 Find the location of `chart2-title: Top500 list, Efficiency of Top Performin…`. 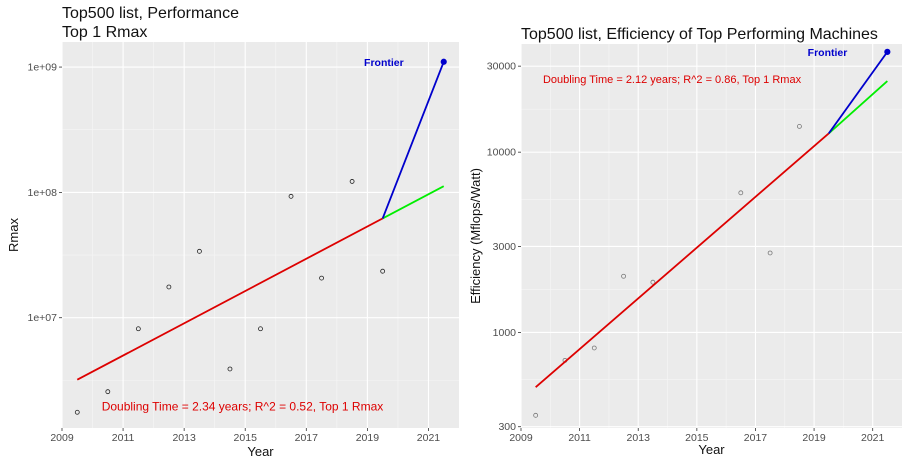

chart2-title: Top500 list, Efficiency of Top Performin… is located at coordinates (699, 34).